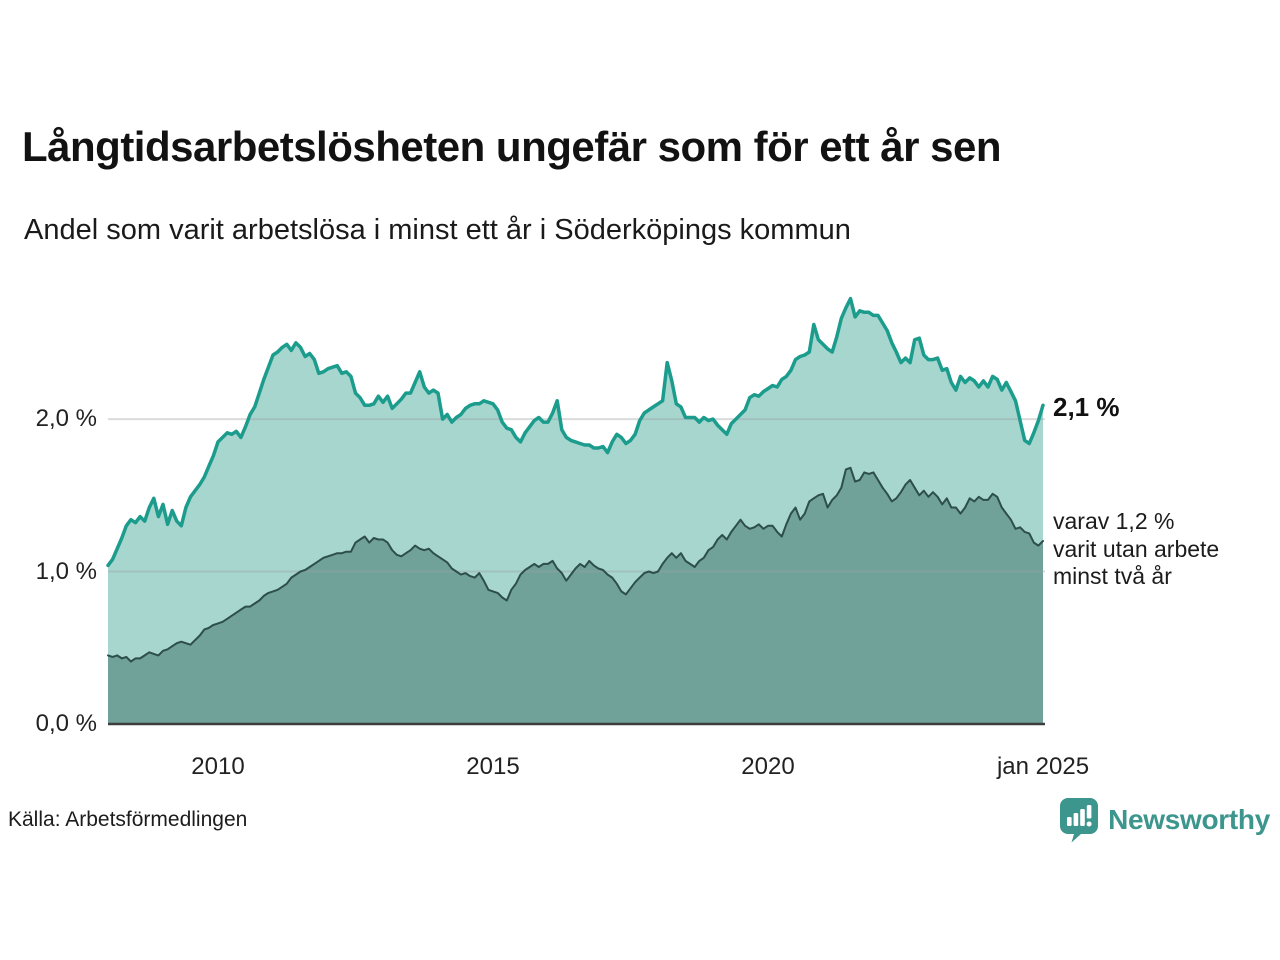 This screenshot has width=1280, height=960. Describe the element at coordinates (66, 723) in the screenshot. I see `y-tick-label: 0,0 %` at that location.